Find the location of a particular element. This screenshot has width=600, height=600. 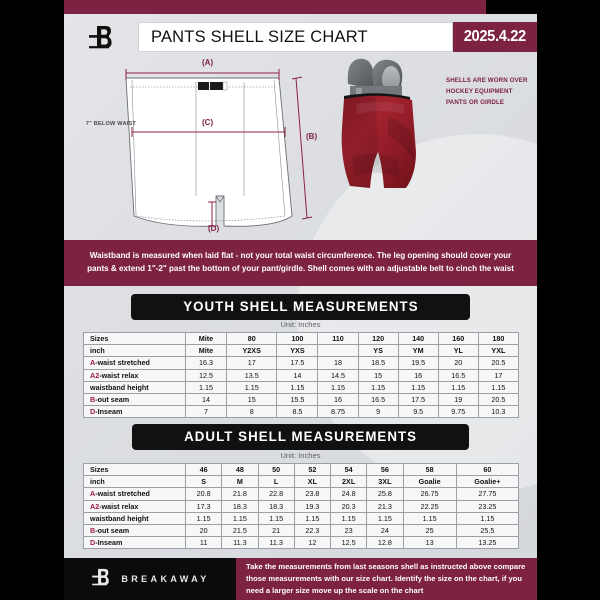

table-row: D-Inseam 7 8 8.5 8.75 9 9.5 9.75 10.3 is located at coordinates (301, 412).